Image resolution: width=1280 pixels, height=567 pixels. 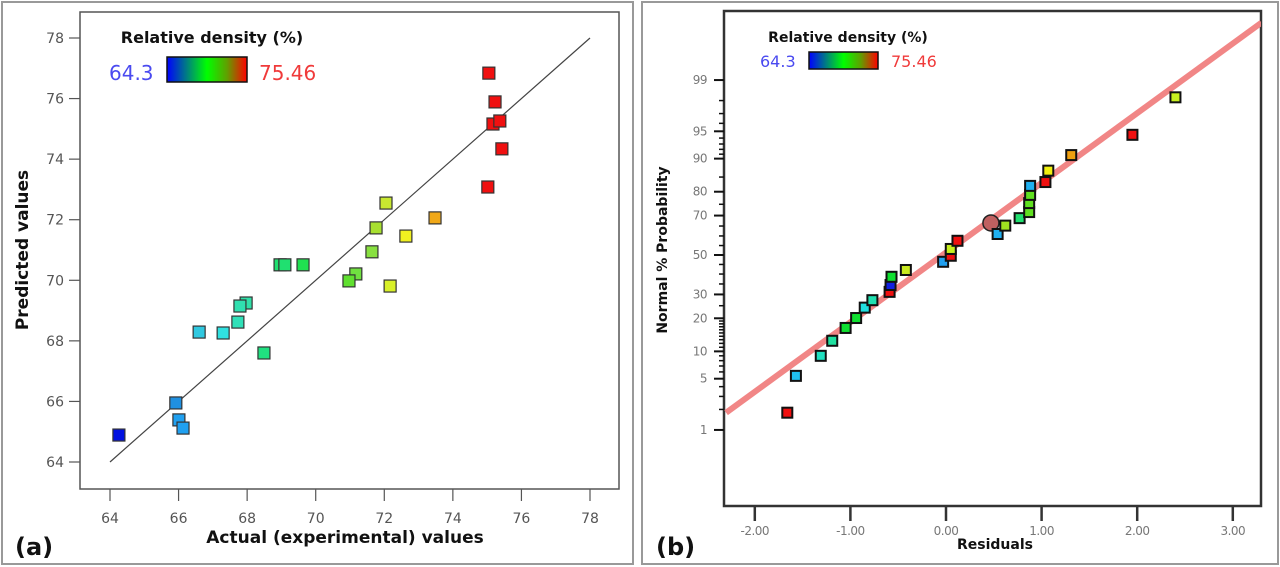 I want to click on panel-b-legend-min-label: 64.3, so click(x=778, y=61).